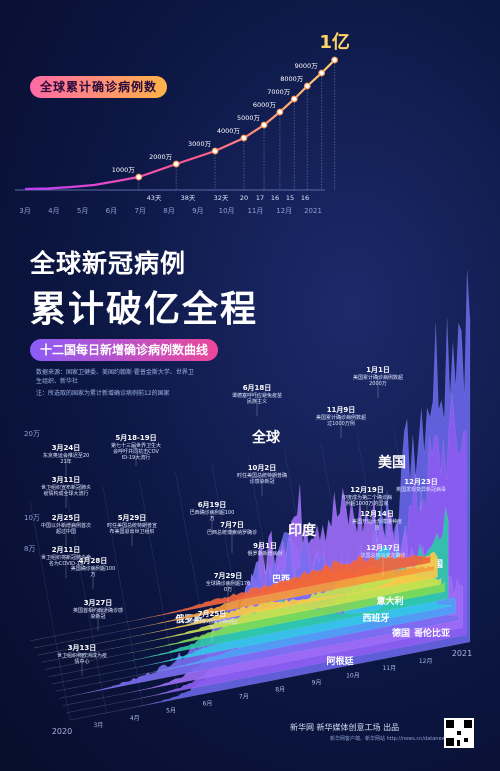 The width and height of the screenshot is (500, 771). Describe the element at coordinates (459, 733) in the screenshot. I see `qr-code-icon` at that location.